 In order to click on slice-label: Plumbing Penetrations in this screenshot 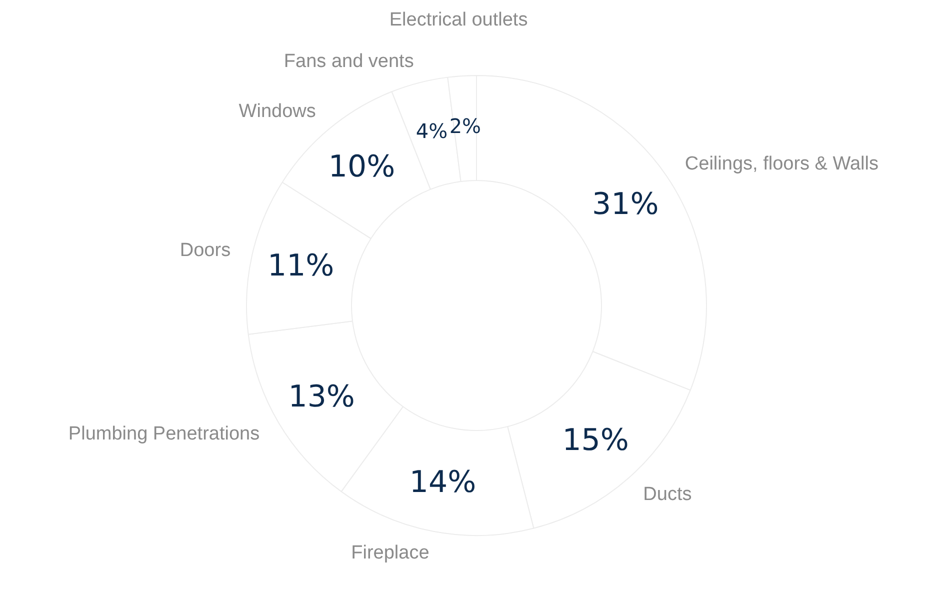, I will do `click(164, 433)`.